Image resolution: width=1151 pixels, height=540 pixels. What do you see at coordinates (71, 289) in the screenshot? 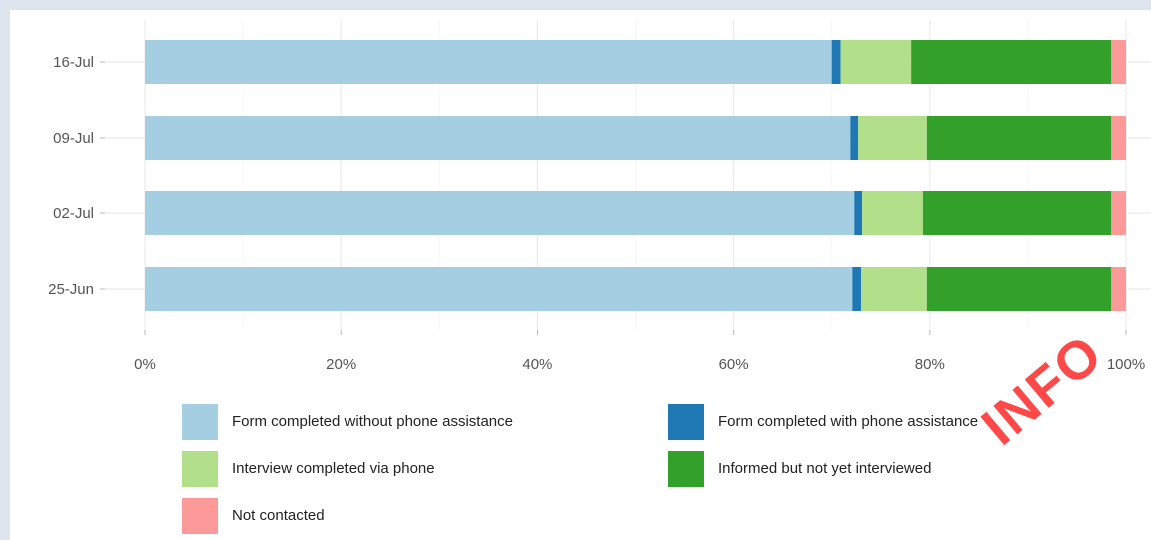
I see `y-tick-label: 25-Jun` at bounding box center [71, 289].